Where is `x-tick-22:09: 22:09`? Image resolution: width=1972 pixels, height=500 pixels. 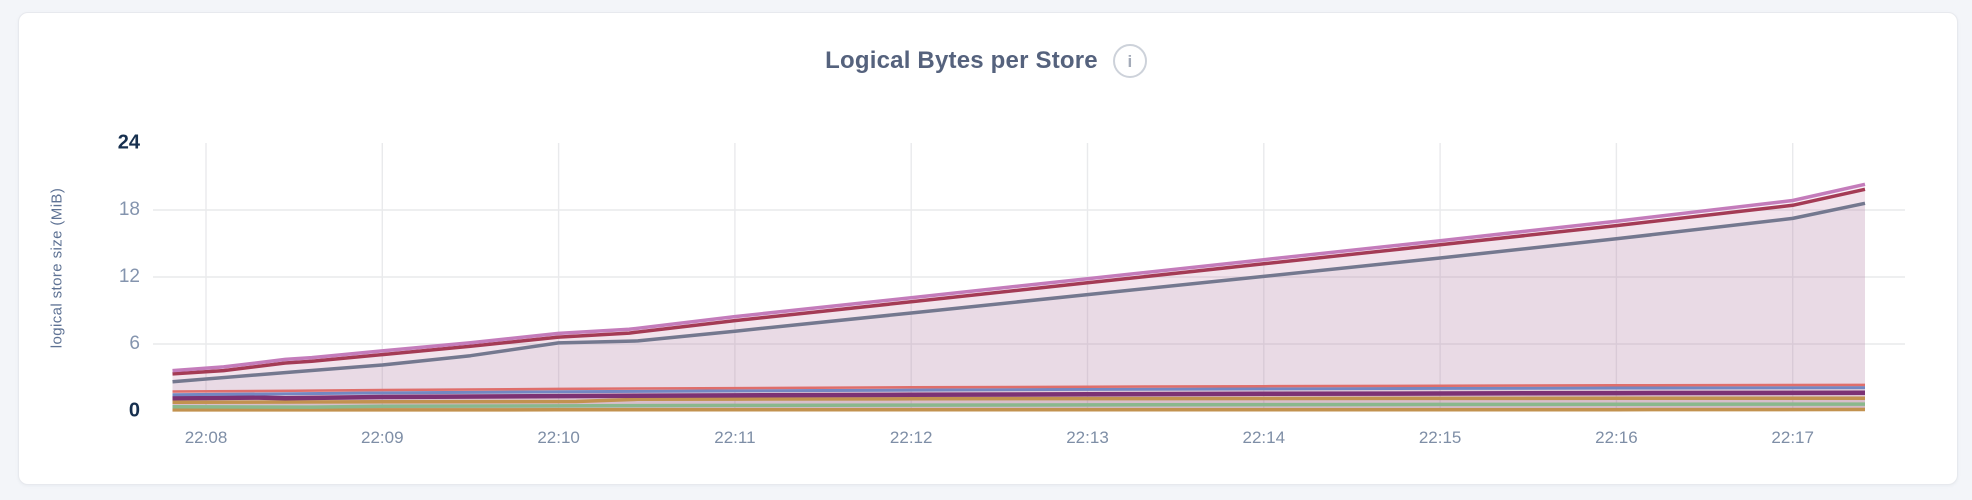
x-tick-22:09: 22:09 is located at coordinates (382, 437).